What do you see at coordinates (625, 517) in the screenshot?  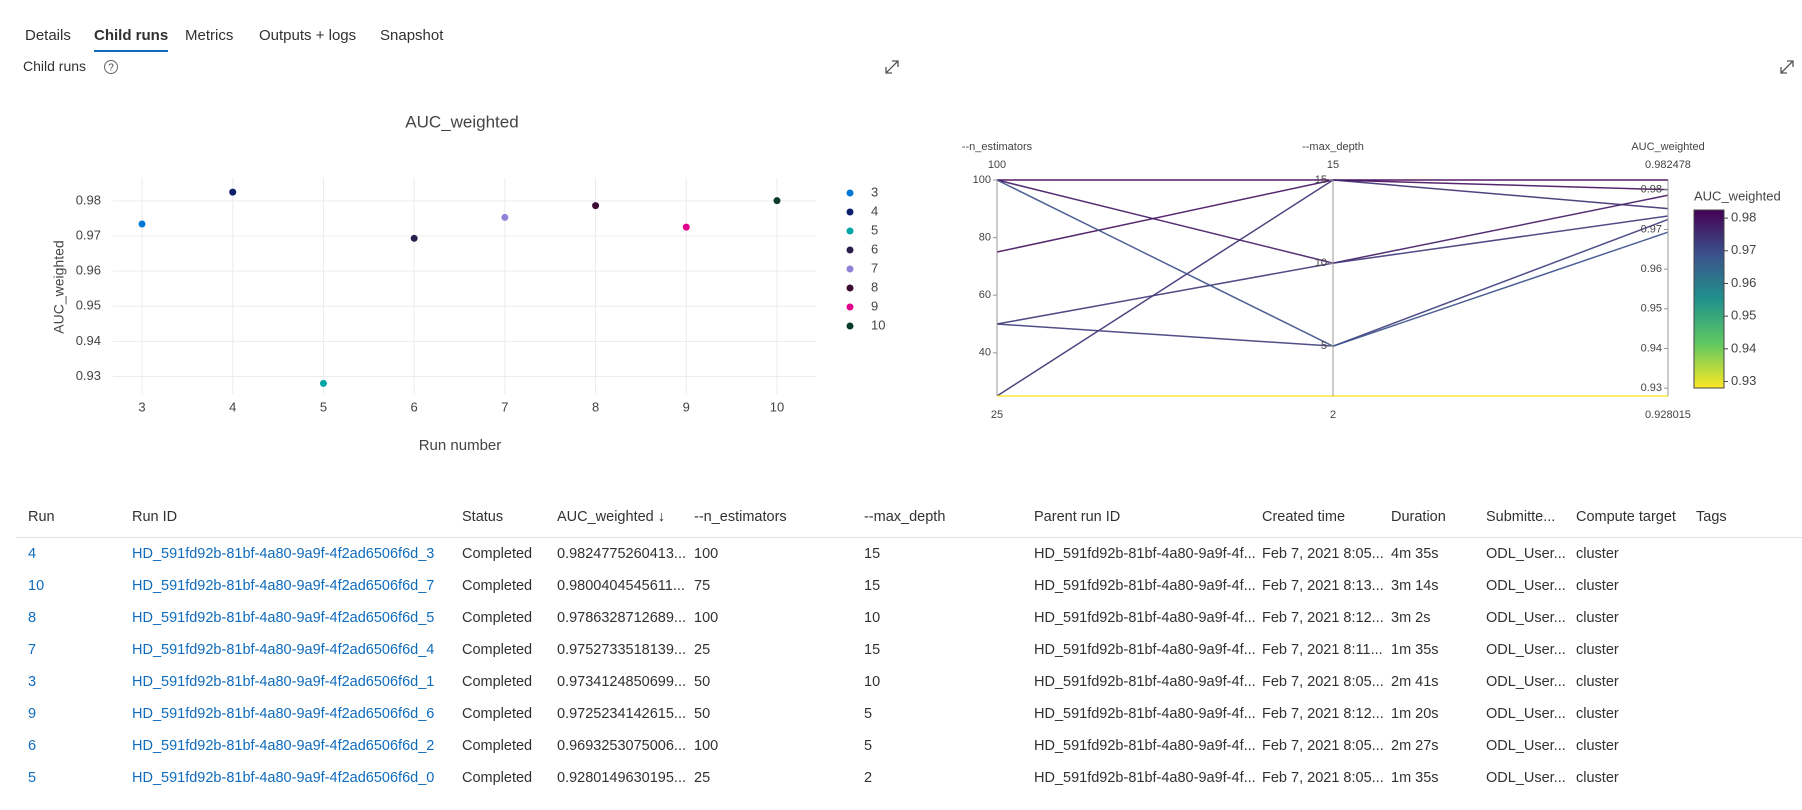 I see `column-header: AUC_weighted ↓` at bounding box center [625, 517].